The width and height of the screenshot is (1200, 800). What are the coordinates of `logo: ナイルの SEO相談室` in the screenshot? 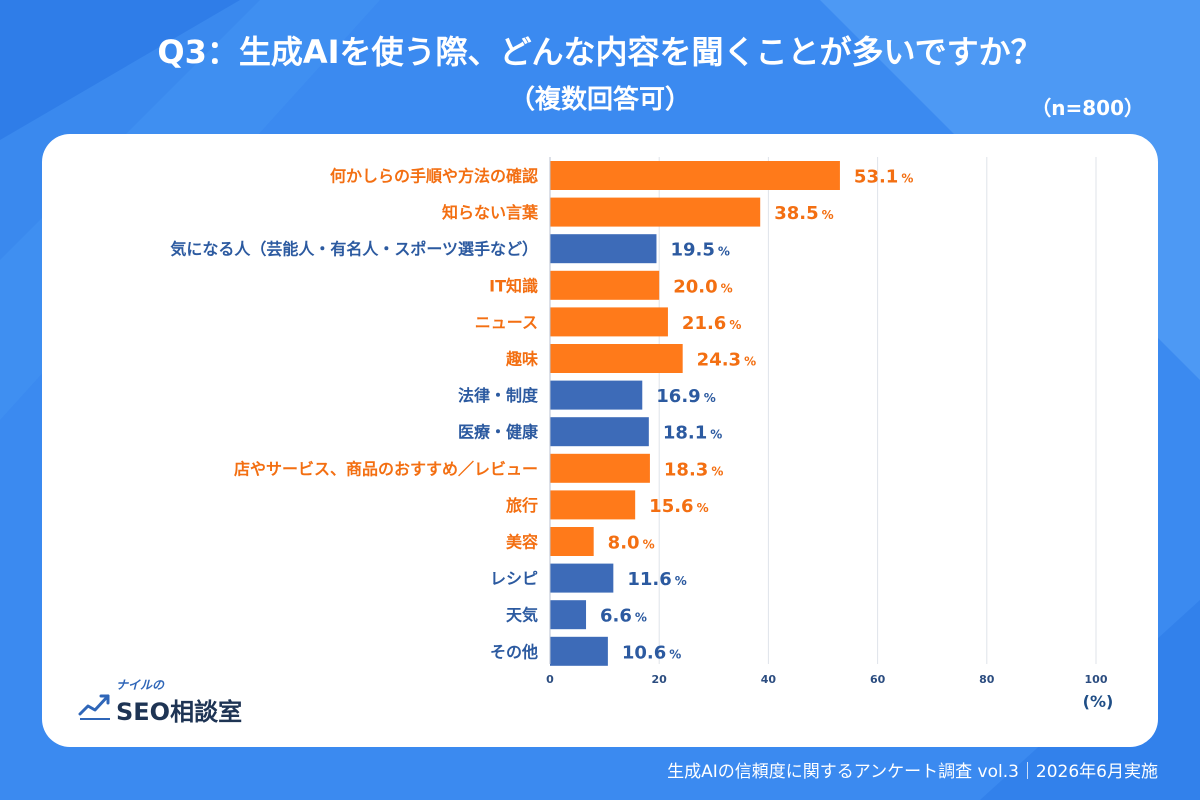 It's located at (163, 700).